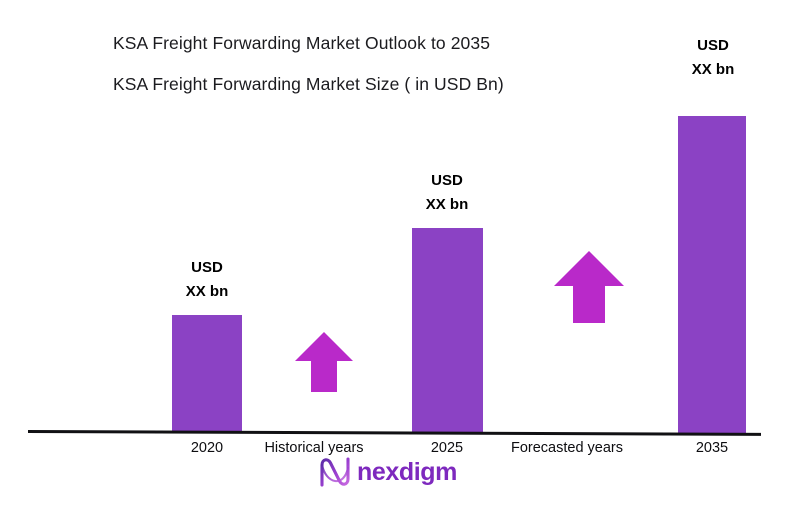 The width and height of the screenshot is (794, 518). What do you see at coordinates (207, 373) in the screenshot?
I see `bar-2020` at bounding box center [207, 373].